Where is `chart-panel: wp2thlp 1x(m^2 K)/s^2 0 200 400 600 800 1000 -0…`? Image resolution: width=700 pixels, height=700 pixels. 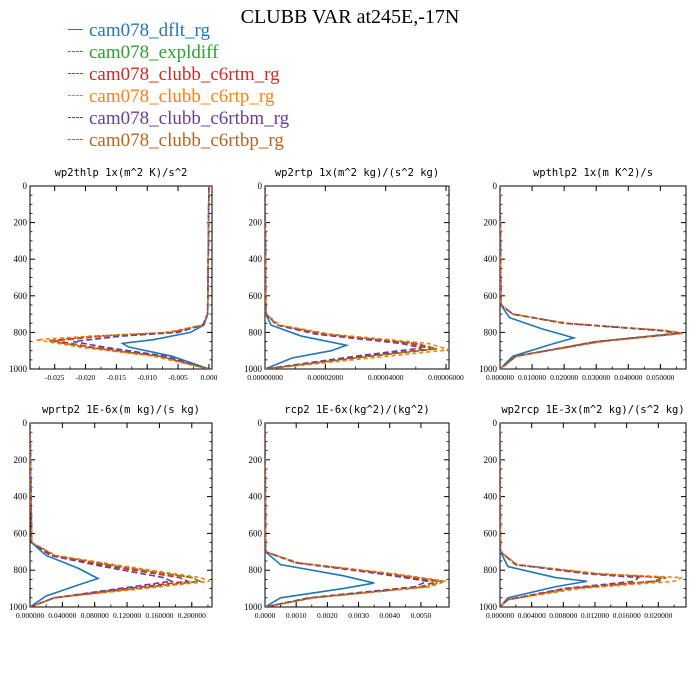
chart-panel: wp2thlp 1x(m^2 K)/s^2 0 200 400 600 800 1000 -0… is located at coordinates (113, 274).